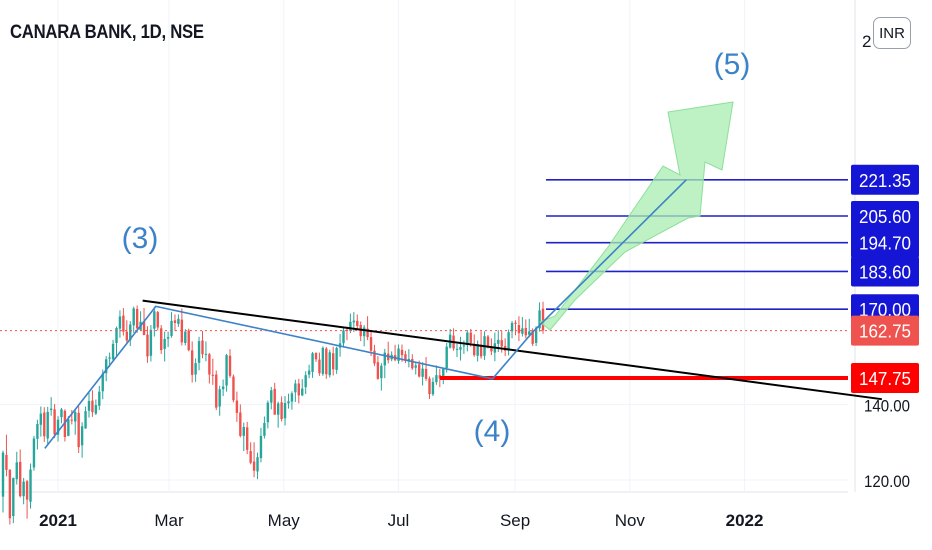 The height and width of the screenshot is (550, 932). What do you see at coordinates (284, 520) in the screenshot?
I see `x-tick-label: May` at bounding box center [284, 520].